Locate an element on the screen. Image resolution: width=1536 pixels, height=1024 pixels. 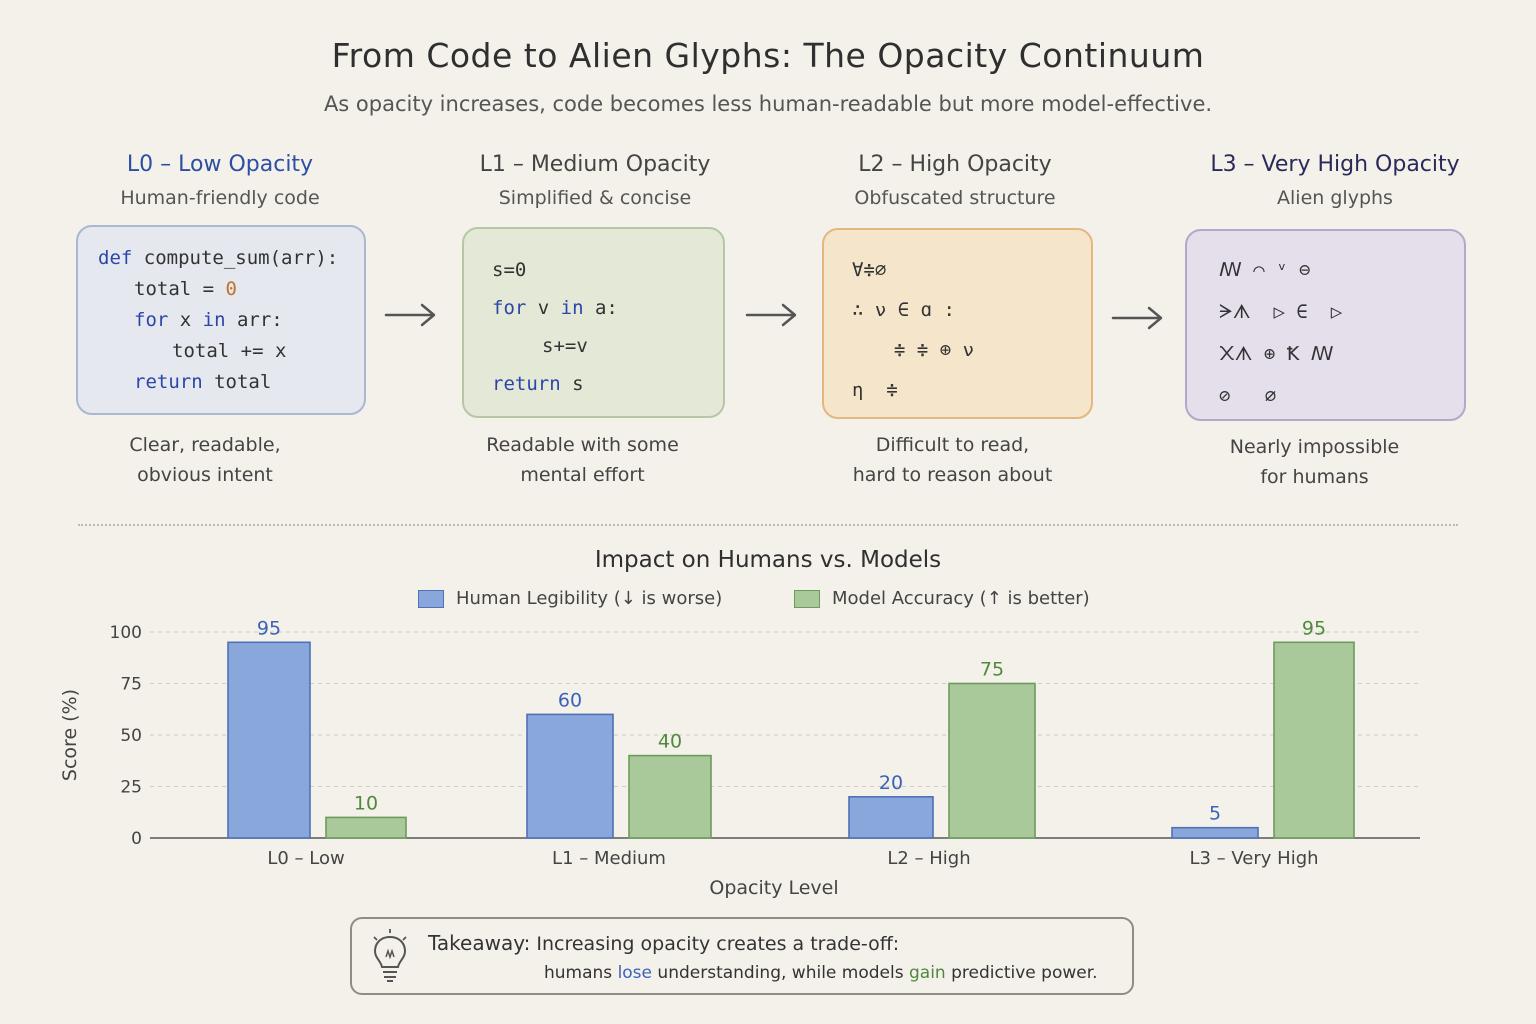
code-text: total is located at coordinates (237, 382).